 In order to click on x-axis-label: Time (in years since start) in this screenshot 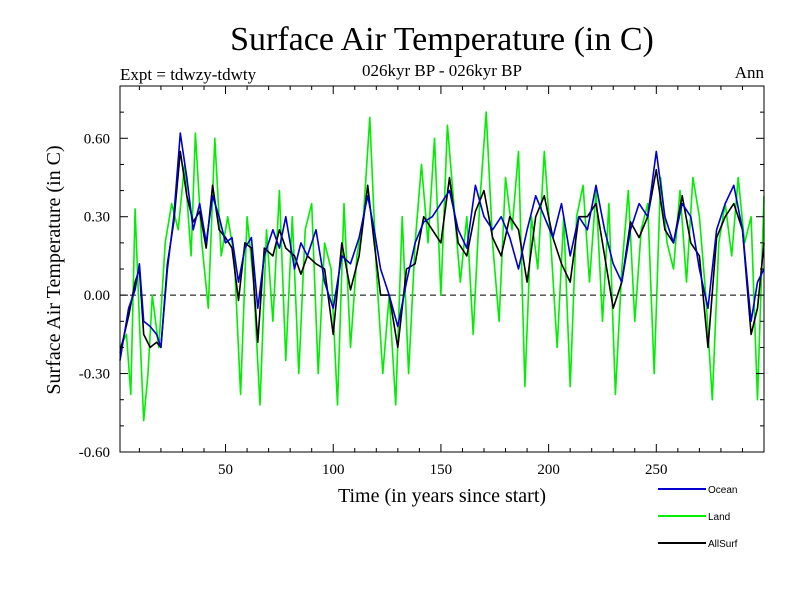, I will do `click(442, 496)`.